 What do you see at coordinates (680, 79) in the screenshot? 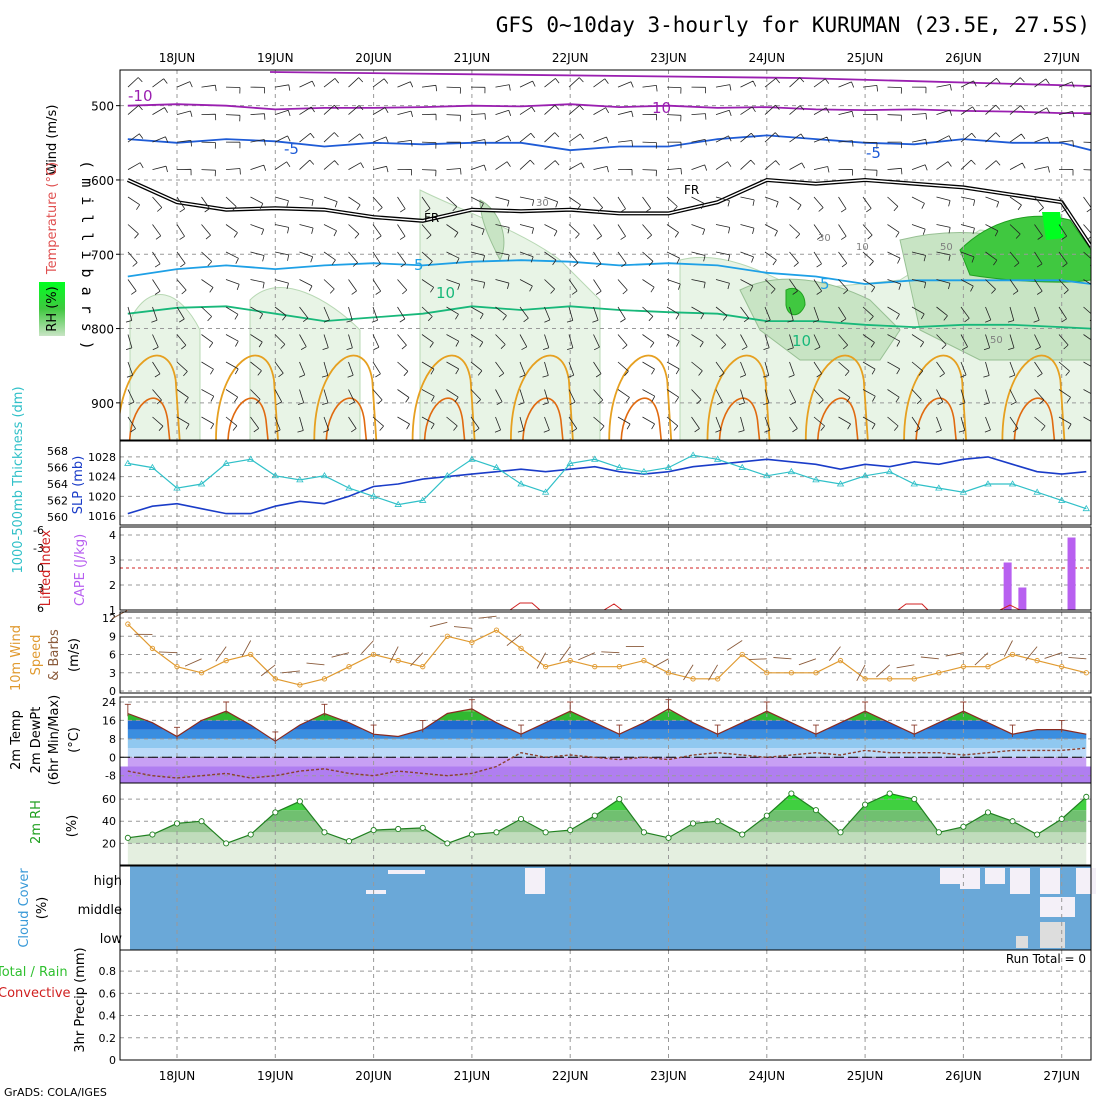
I see `isotherm-minus10-upper` at bounding box center [680, 79].